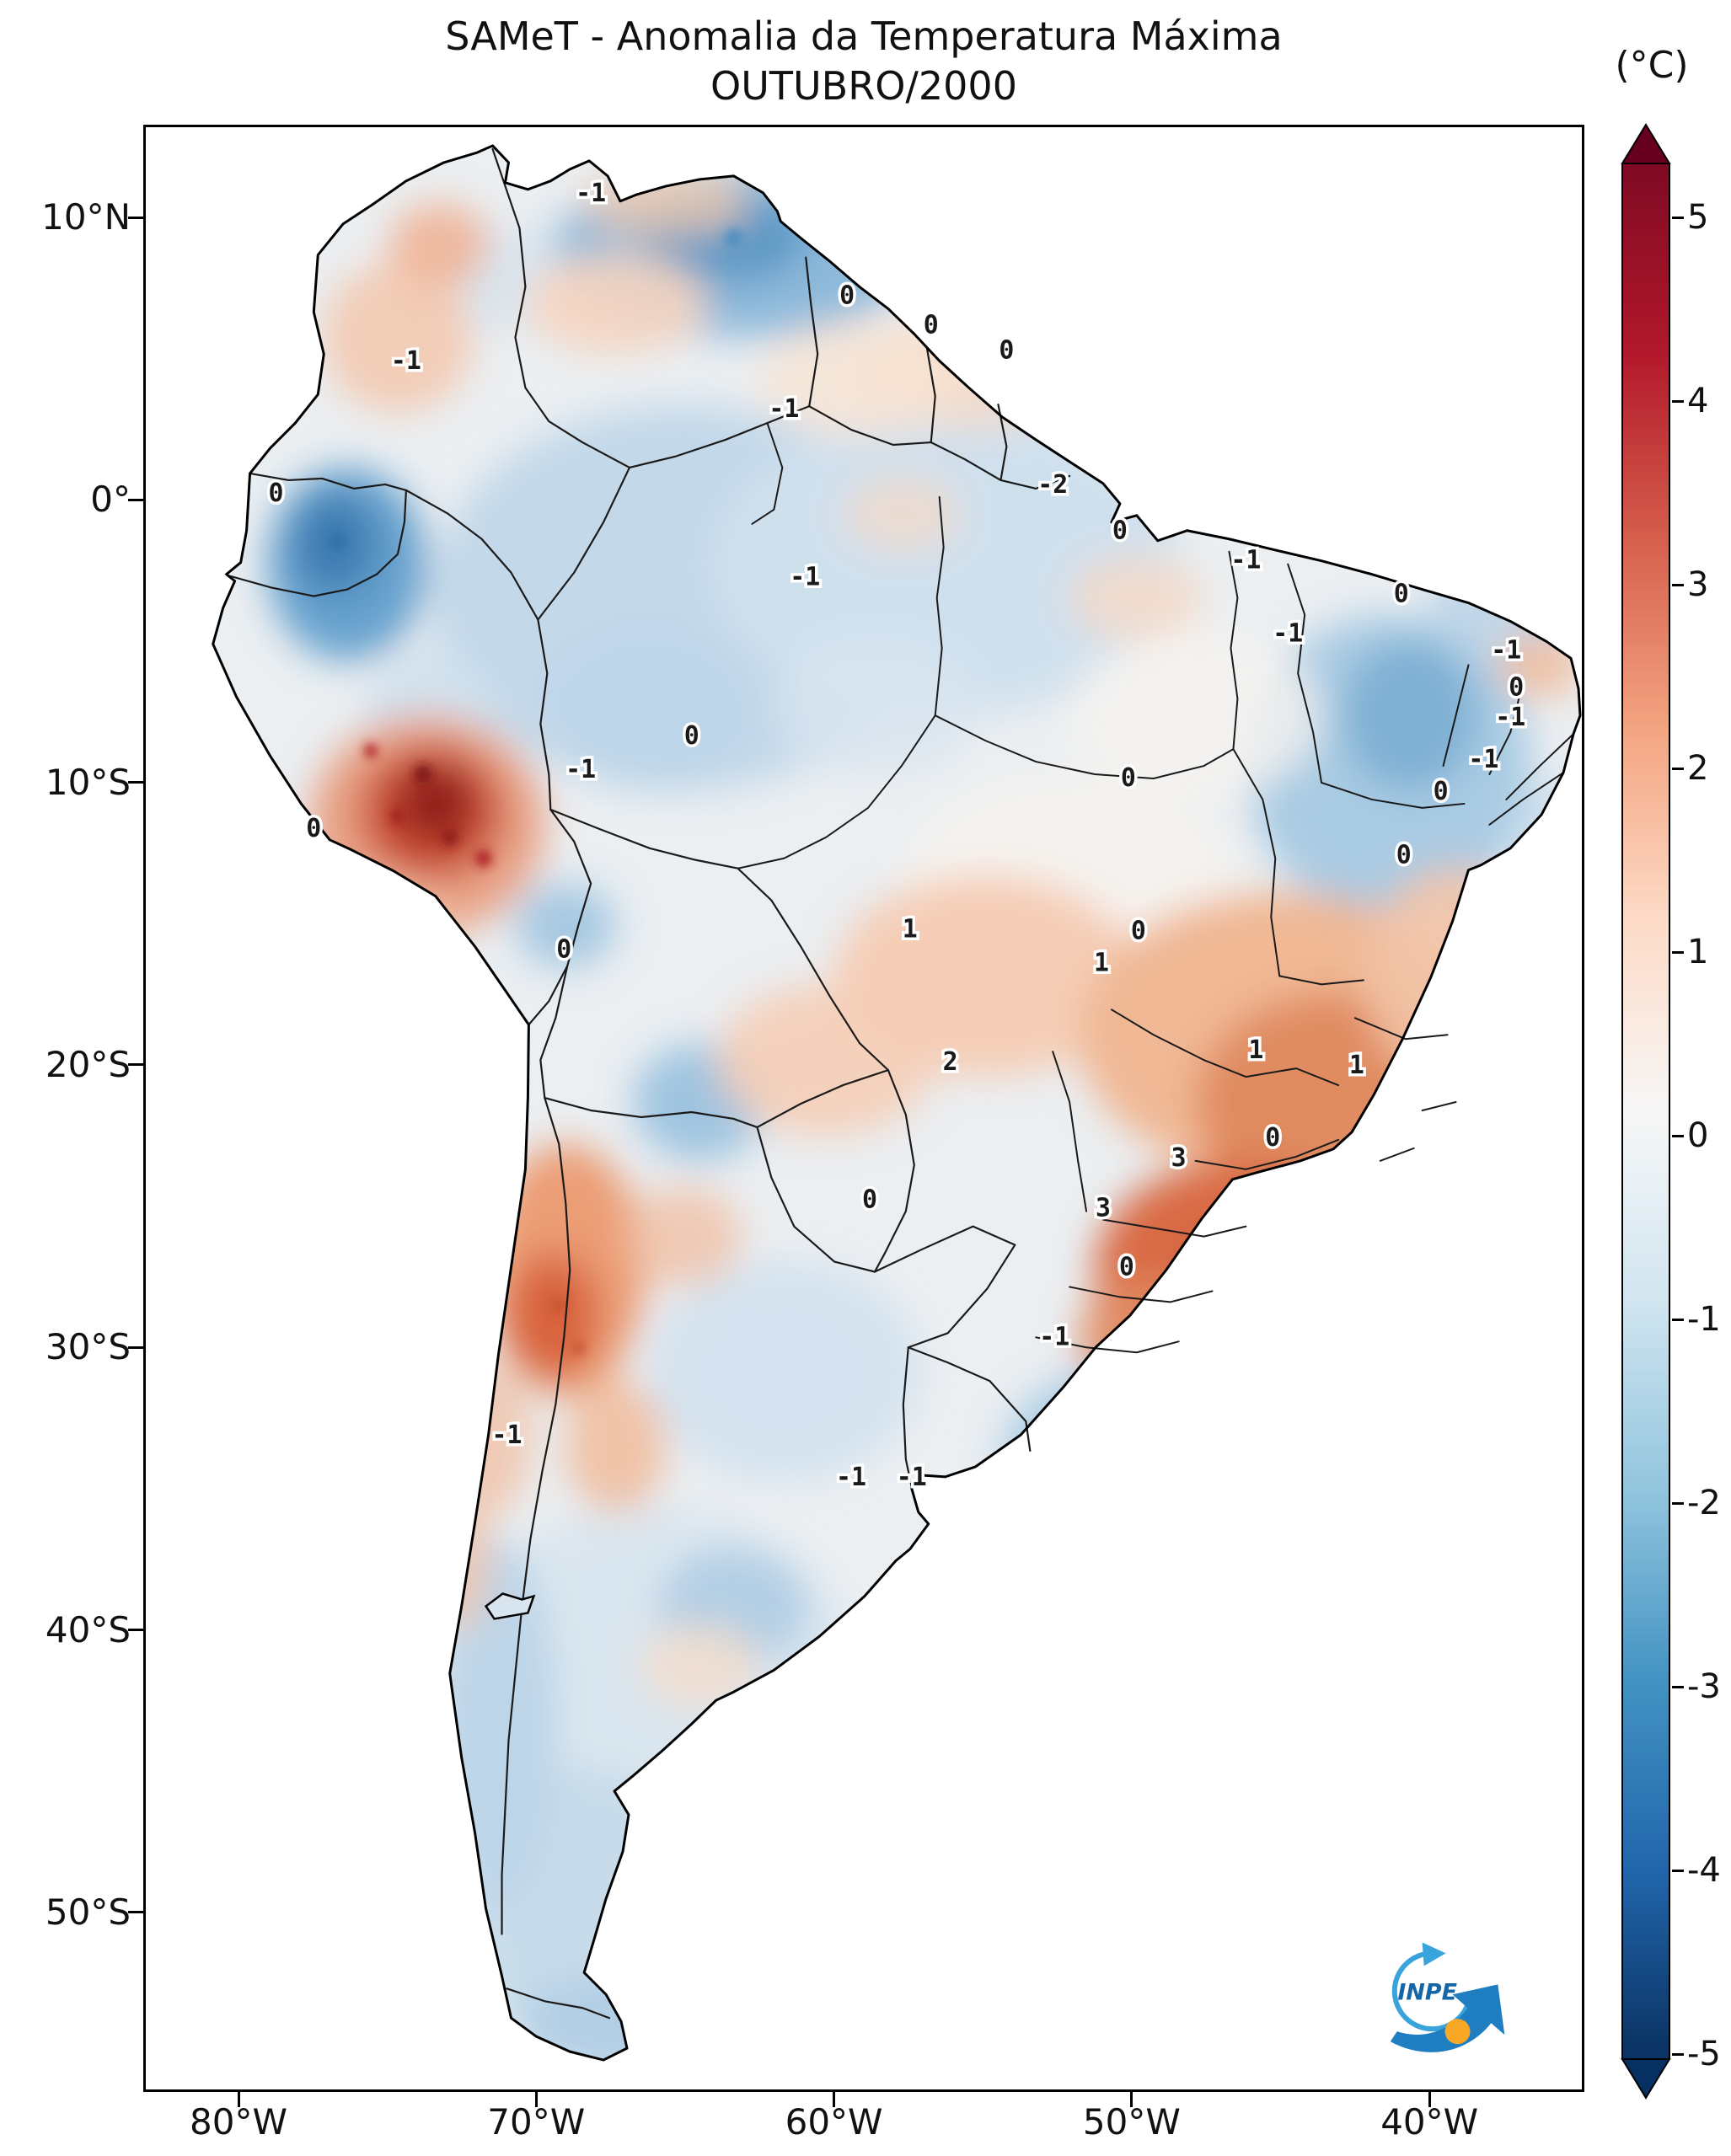 The height and width of the screenshot is (2156, 1731). I want to click on logo-arrow, so click(1447, 2018).